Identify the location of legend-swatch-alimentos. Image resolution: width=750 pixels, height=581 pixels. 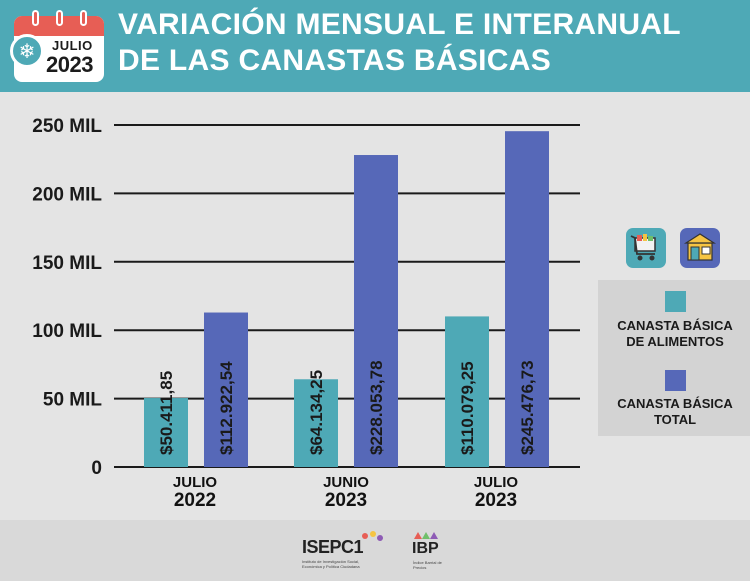
(675, 301).